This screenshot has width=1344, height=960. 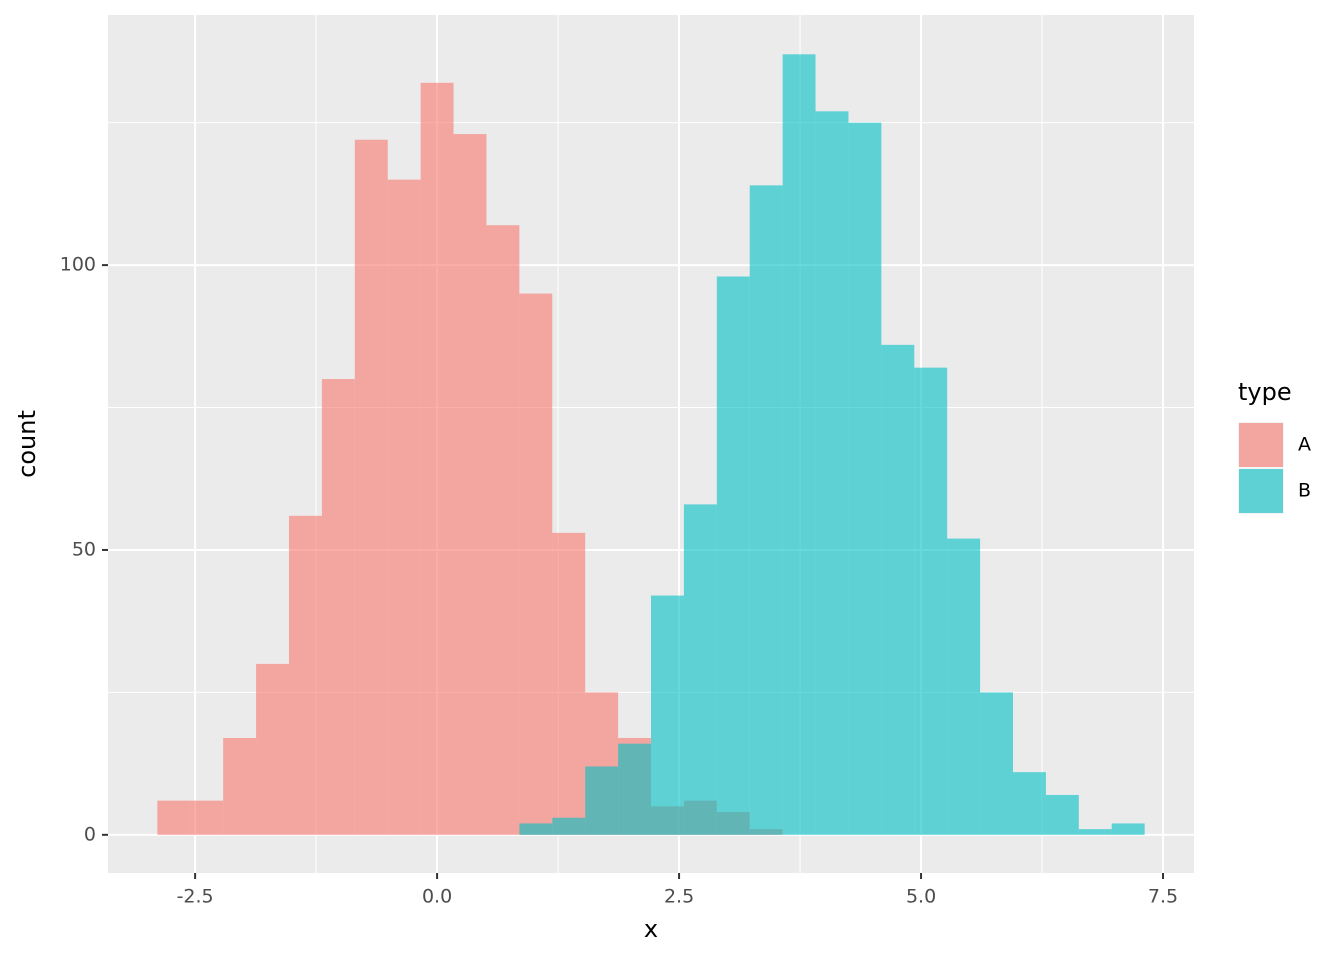 I want to click on x-tick-label: 5.0, so click(x=921, y=897).